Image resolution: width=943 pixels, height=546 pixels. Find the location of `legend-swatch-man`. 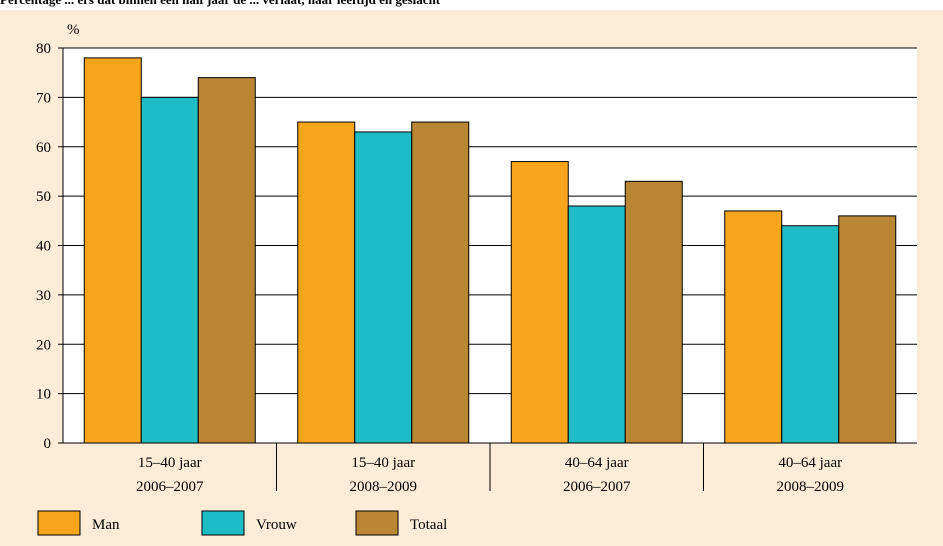

legend-swatch-man is located at coordinates (59, 523).